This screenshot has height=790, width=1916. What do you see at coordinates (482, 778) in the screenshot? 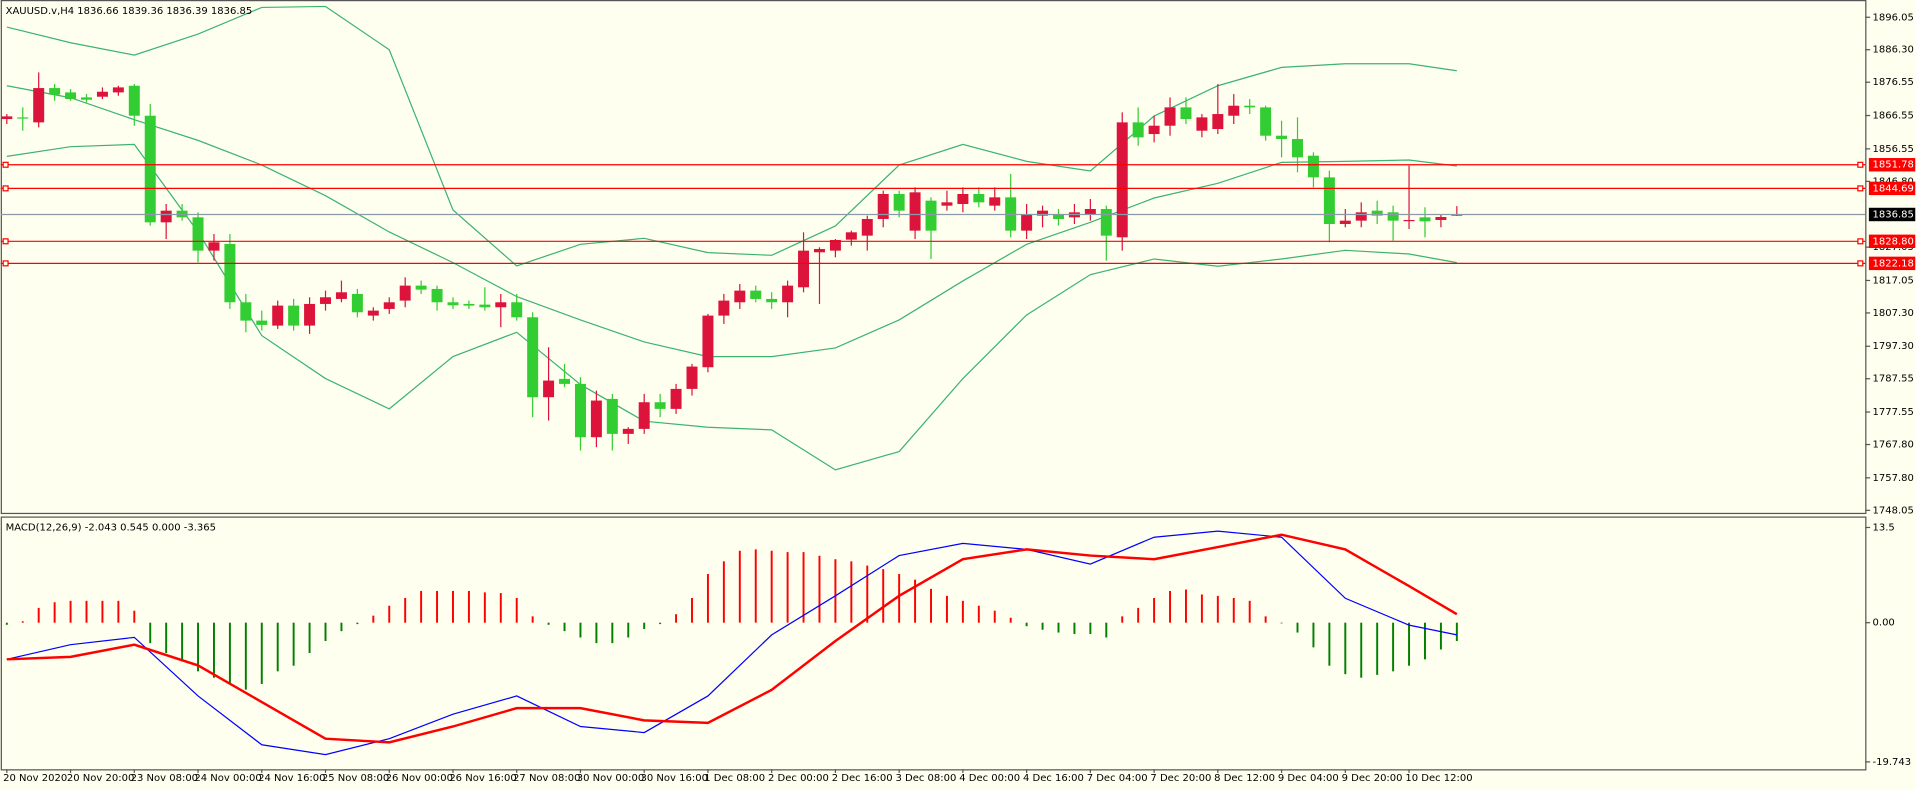
I see `x-tick-label: 26 Nov 16:00` at bounding box center [482, 778].